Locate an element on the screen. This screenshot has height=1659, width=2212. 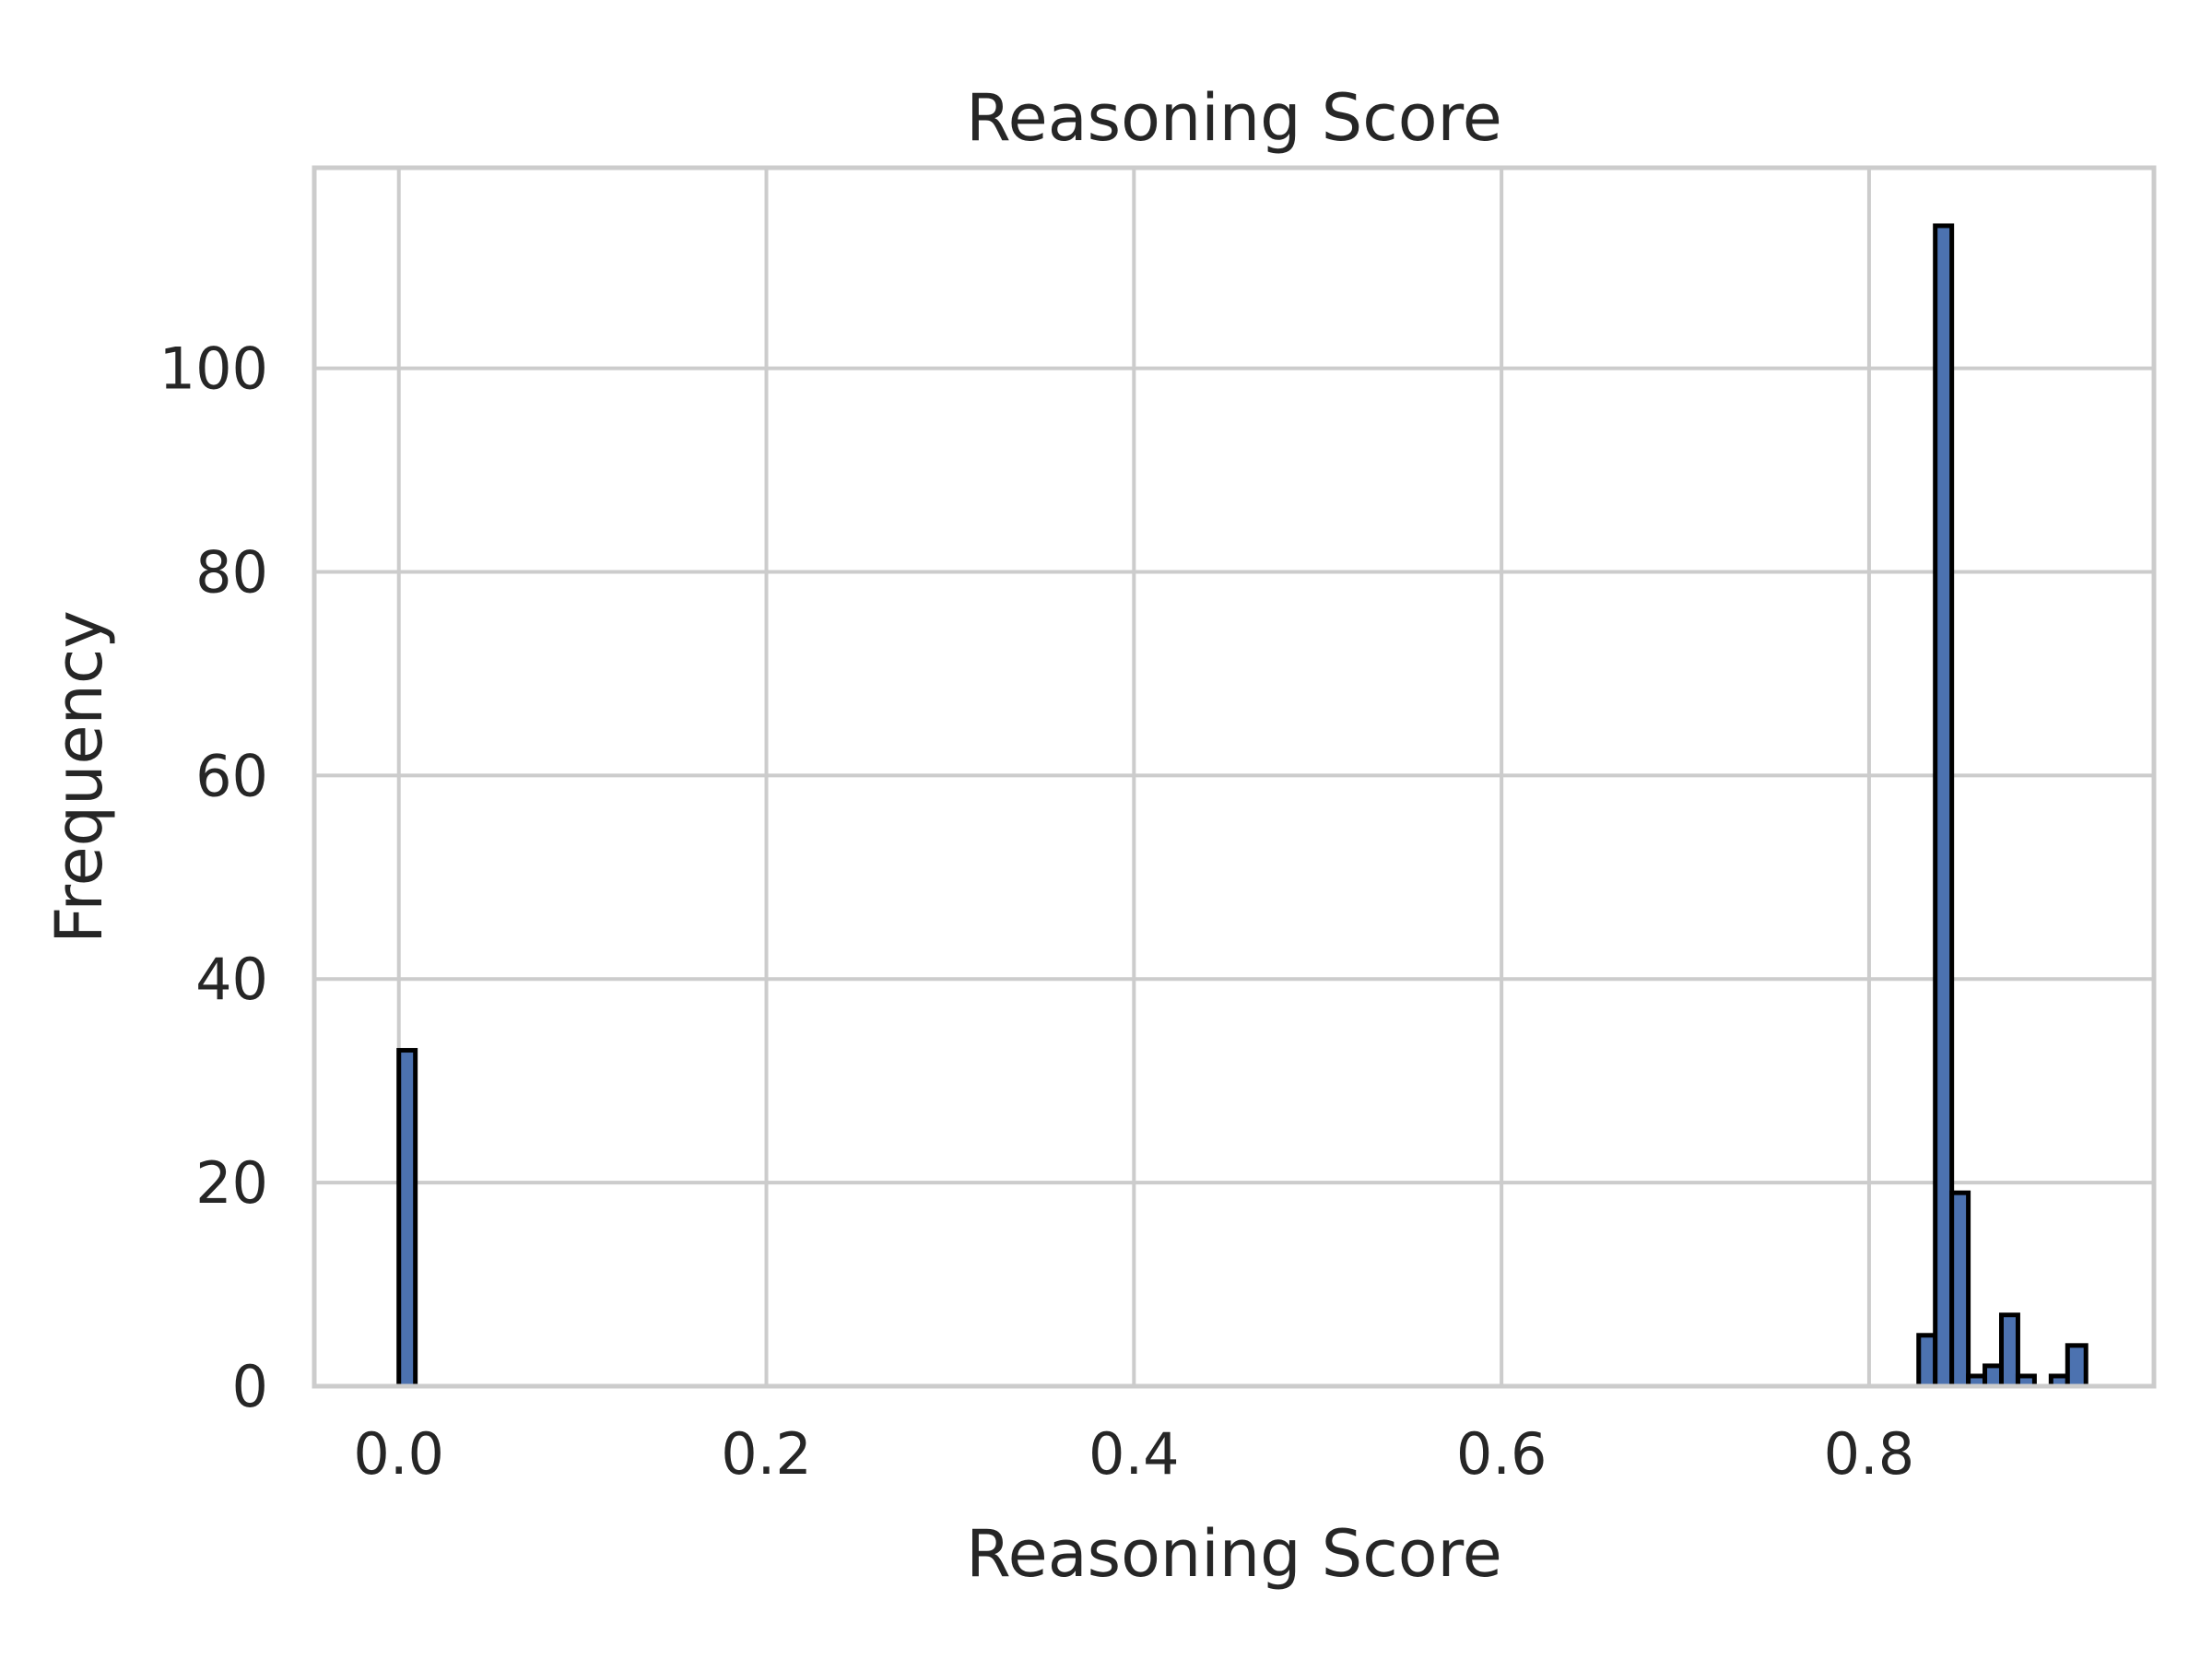
x-tick-label-1: 0.2 is located at coordinates (766, 1454).